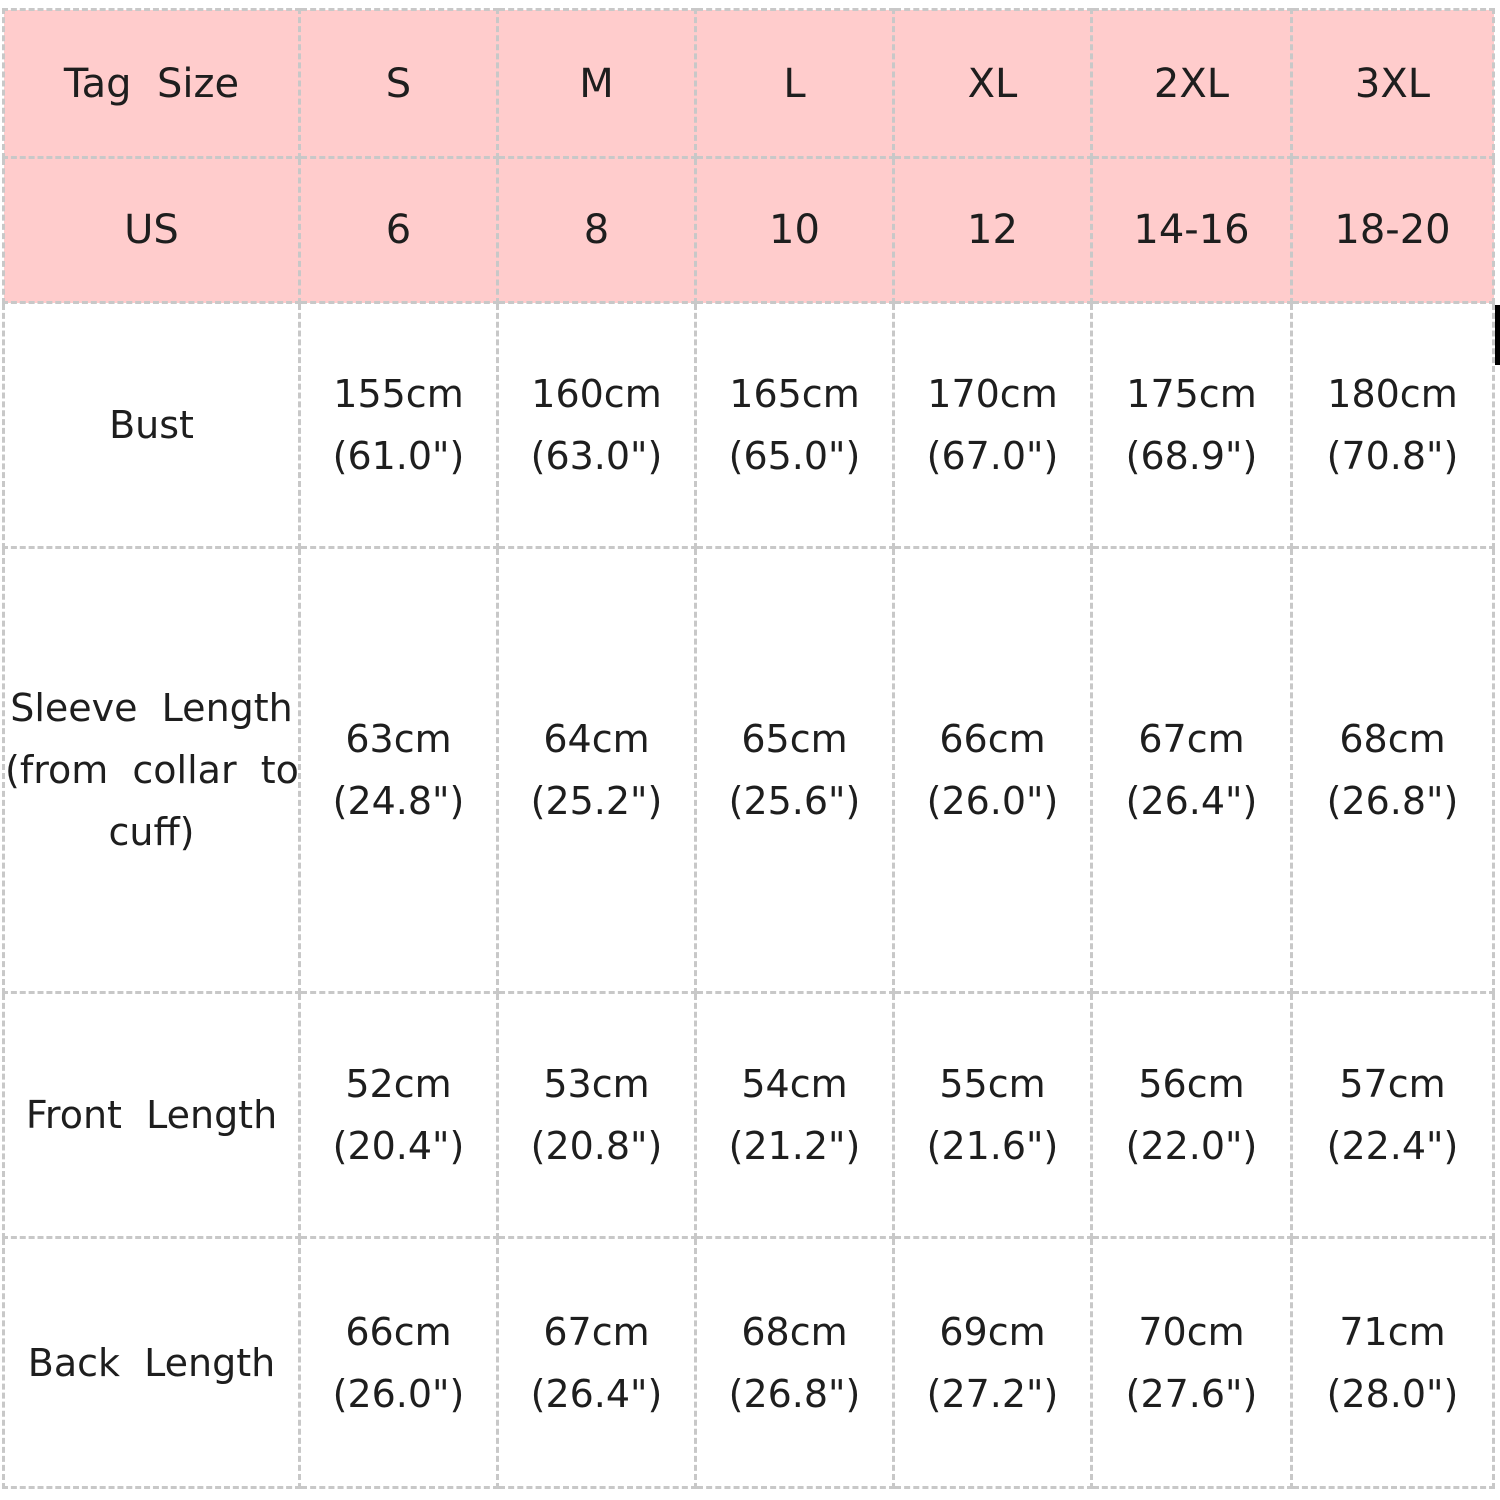  Describe the element at coordinates (151, 425) in the screenshot. I see `row-label-text: Bust` at that location.